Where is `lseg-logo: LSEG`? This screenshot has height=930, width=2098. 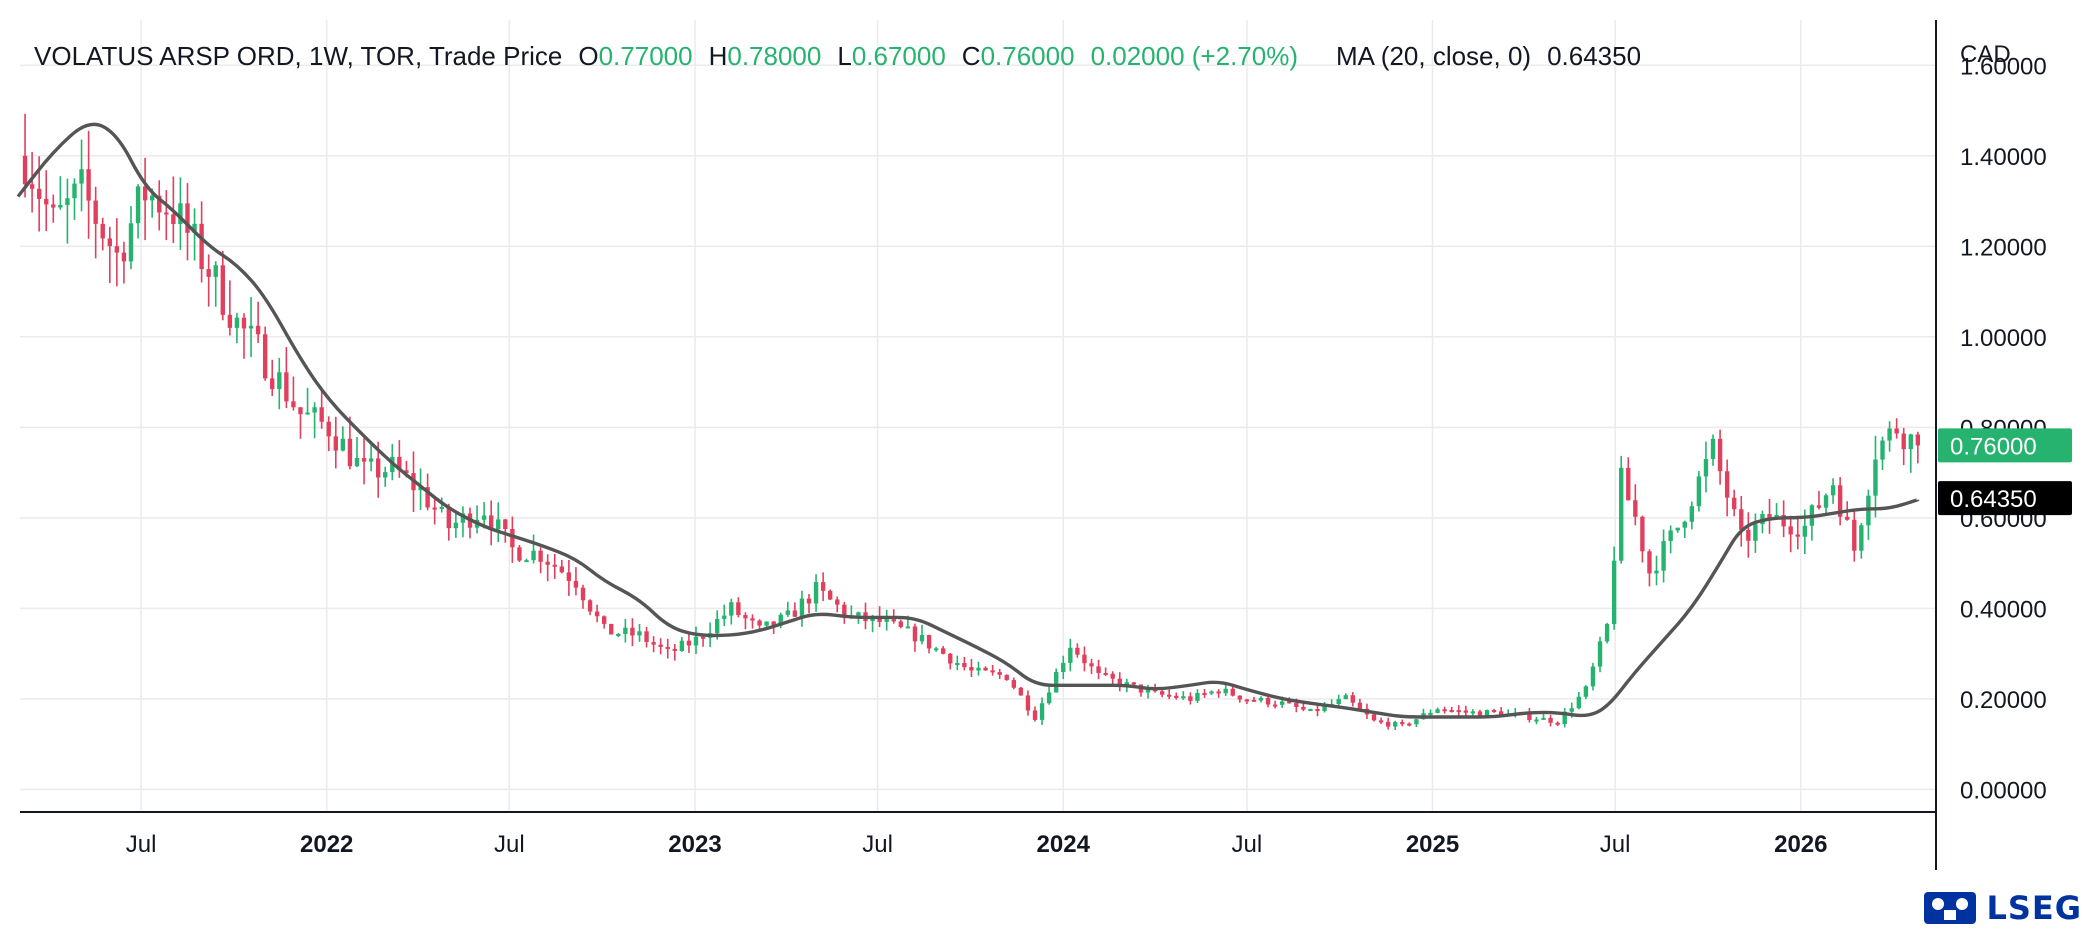
lseg-logo: LSEG is located at coordinates (2002, 908).